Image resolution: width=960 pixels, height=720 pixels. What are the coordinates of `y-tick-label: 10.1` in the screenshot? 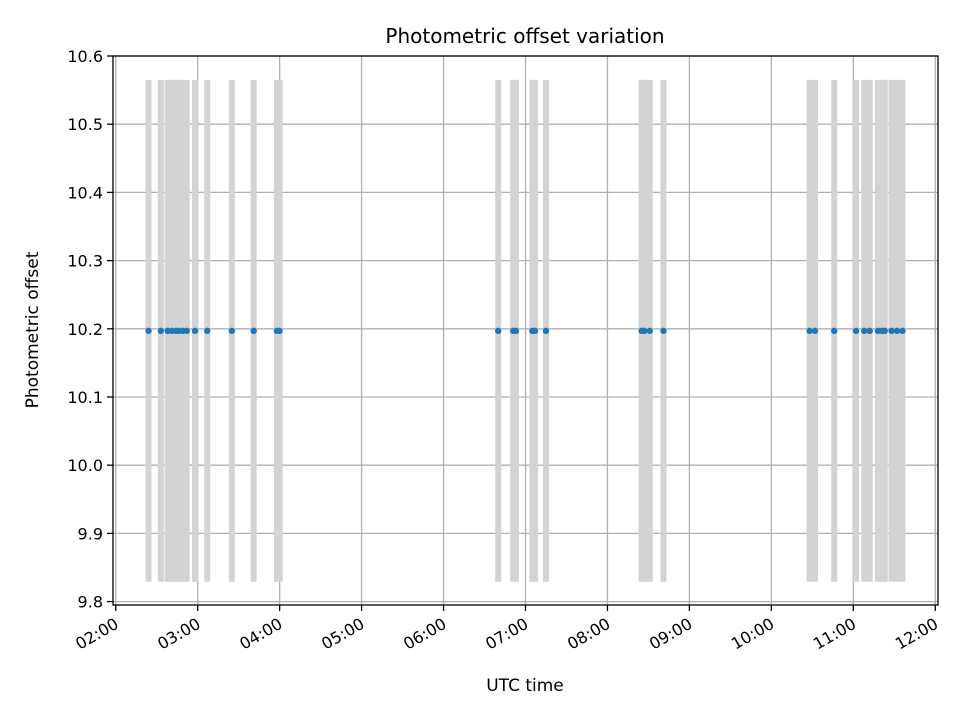 It's located at (85, 397).